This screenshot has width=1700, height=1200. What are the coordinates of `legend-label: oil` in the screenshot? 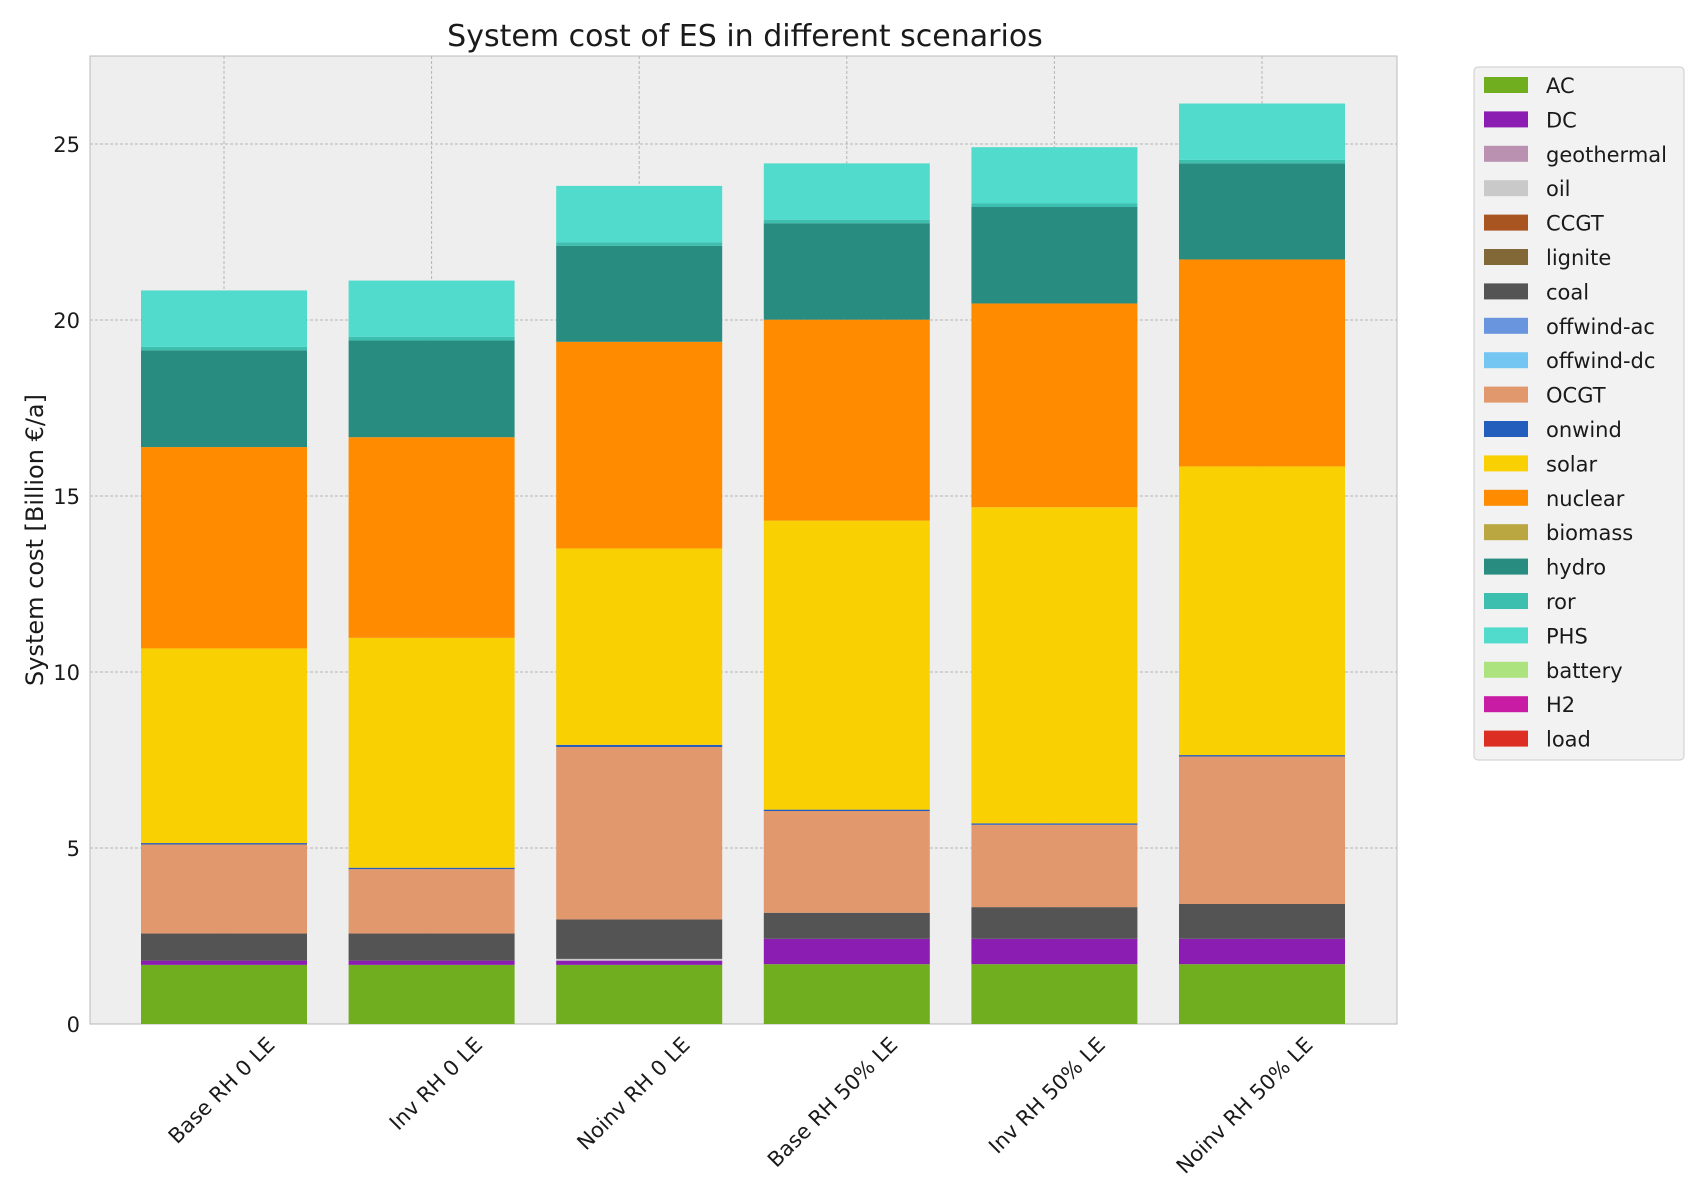 It's located at (1558, 189).